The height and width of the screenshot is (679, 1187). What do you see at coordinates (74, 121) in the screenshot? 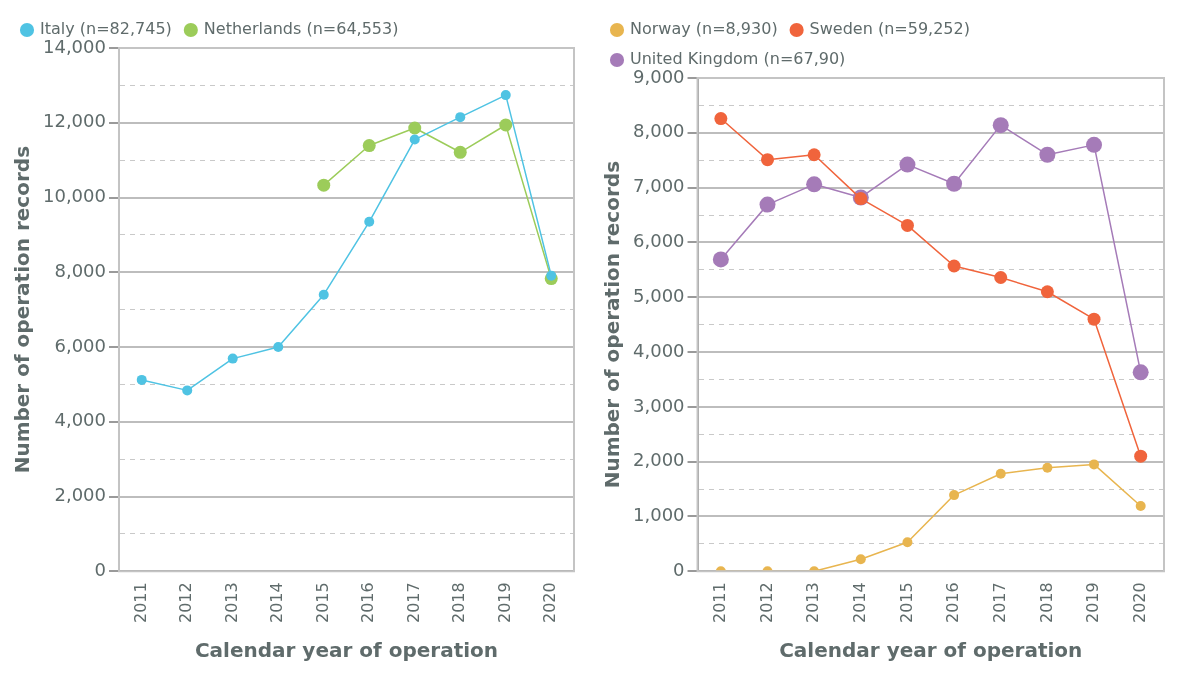
I see `y-tick-label: 12,000` at bounding box center [74, 121].